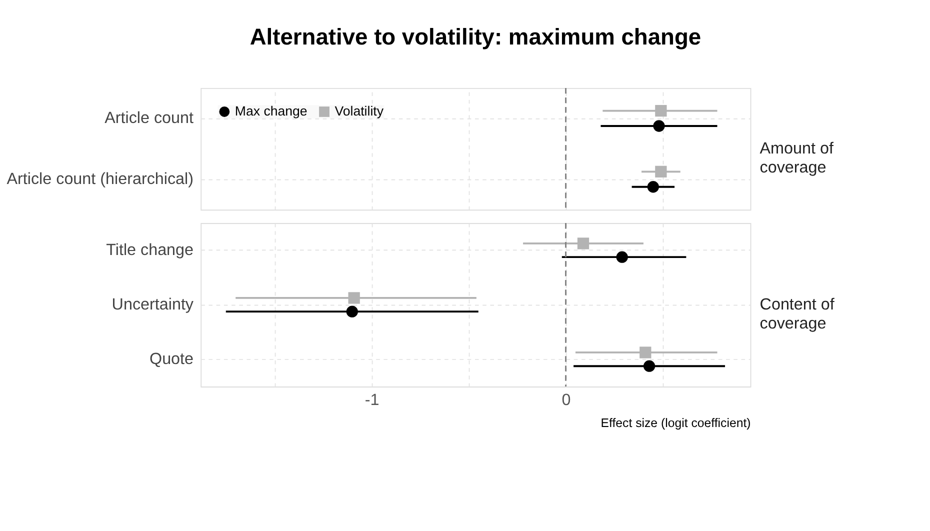 This screenshot has height=531, width=930. I want to click on y-tick-label: Article count (hierarchical), so click(100, 179).